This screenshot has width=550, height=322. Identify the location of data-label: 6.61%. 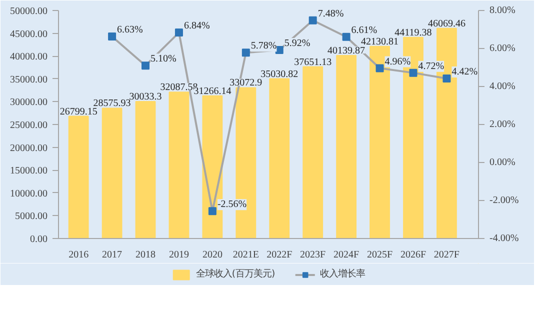
(364, 30).